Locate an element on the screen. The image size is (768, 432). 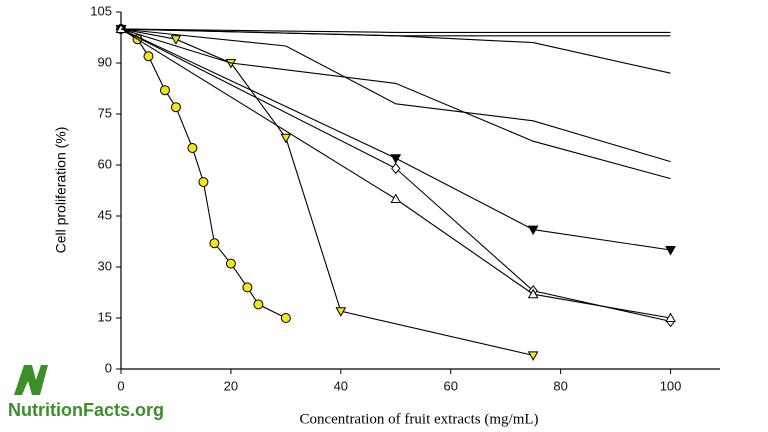
x-tick-label: 0 is located at coordinates (120, 385).